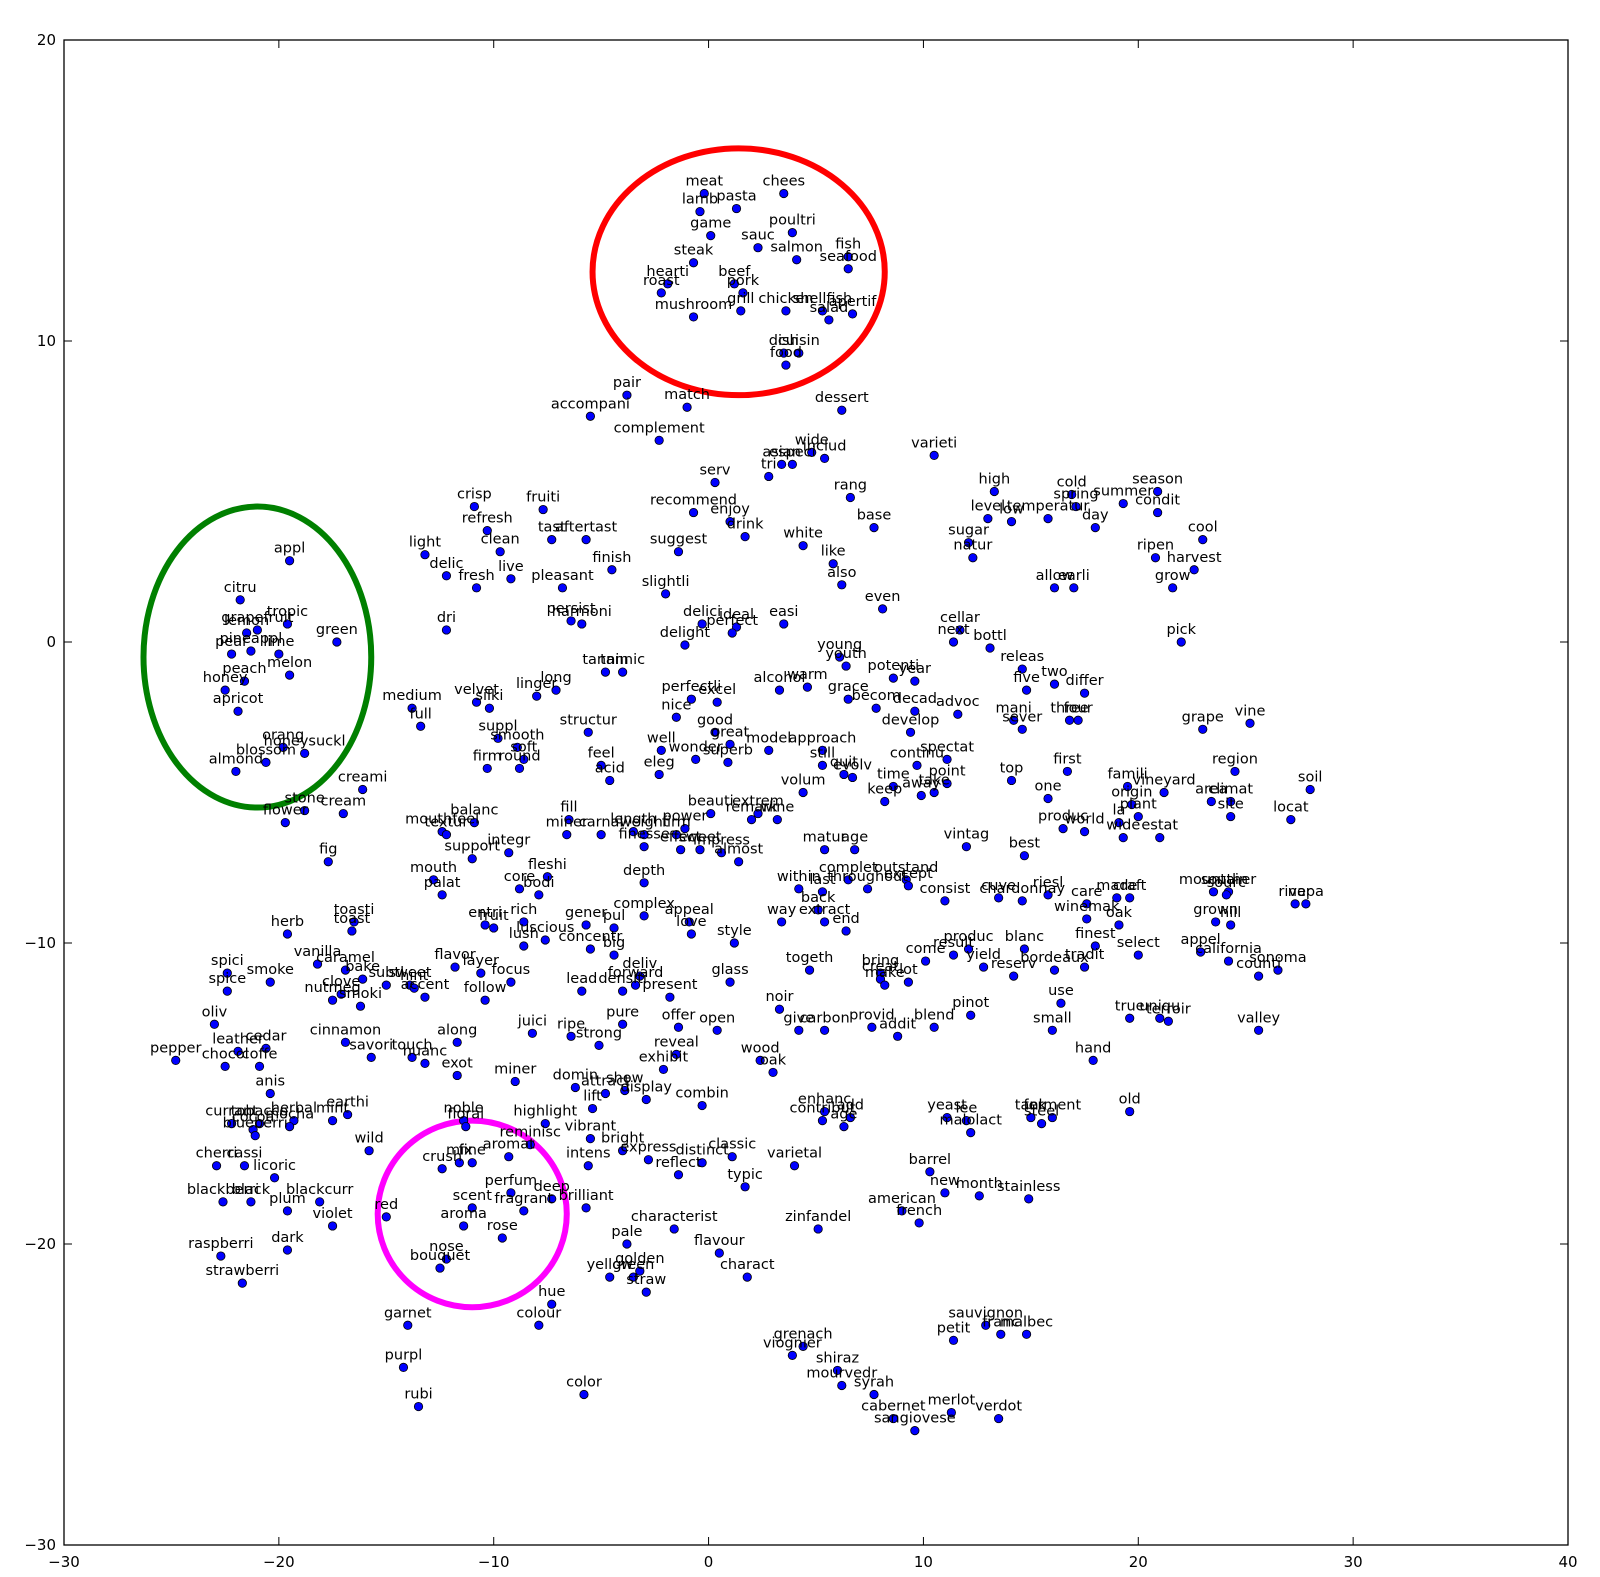 This screenshot has width=1600, height=1577. I want to click on point-label: quit, so click(844, 762).